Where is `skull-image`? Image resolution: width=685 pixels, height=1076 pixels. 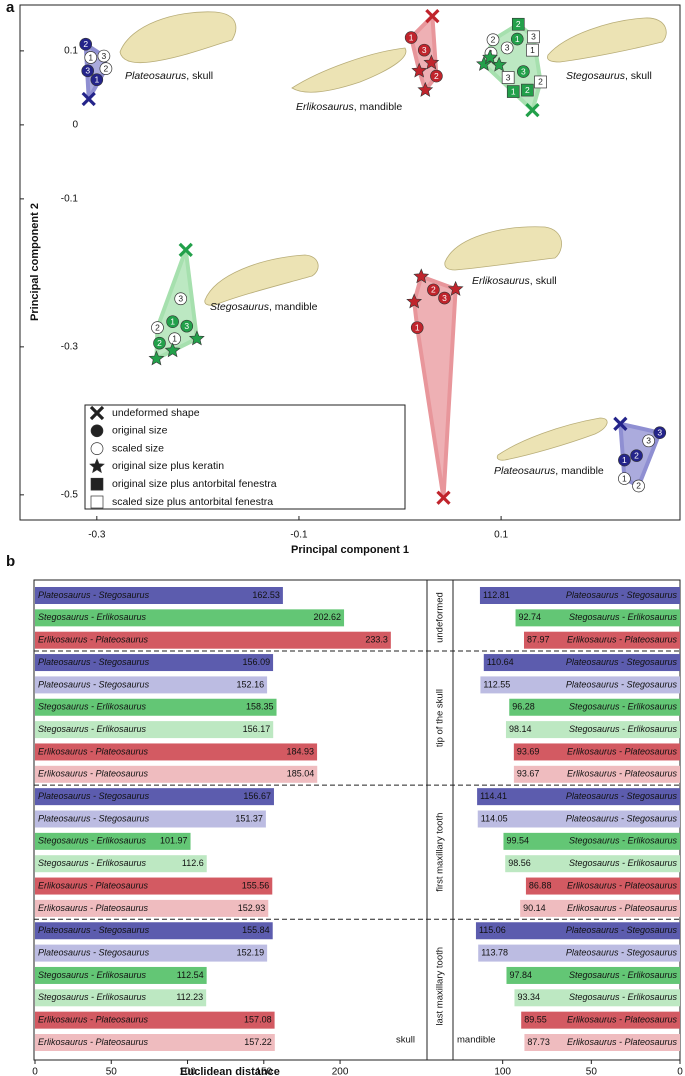
skull-image is located at coordinates (552, 439).